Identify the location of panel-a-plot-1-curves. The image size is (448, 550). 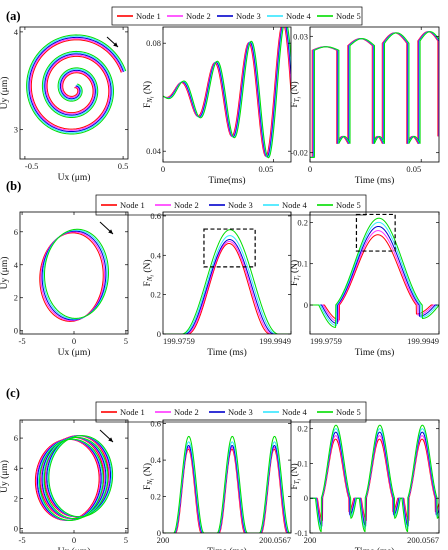
(76, 84).